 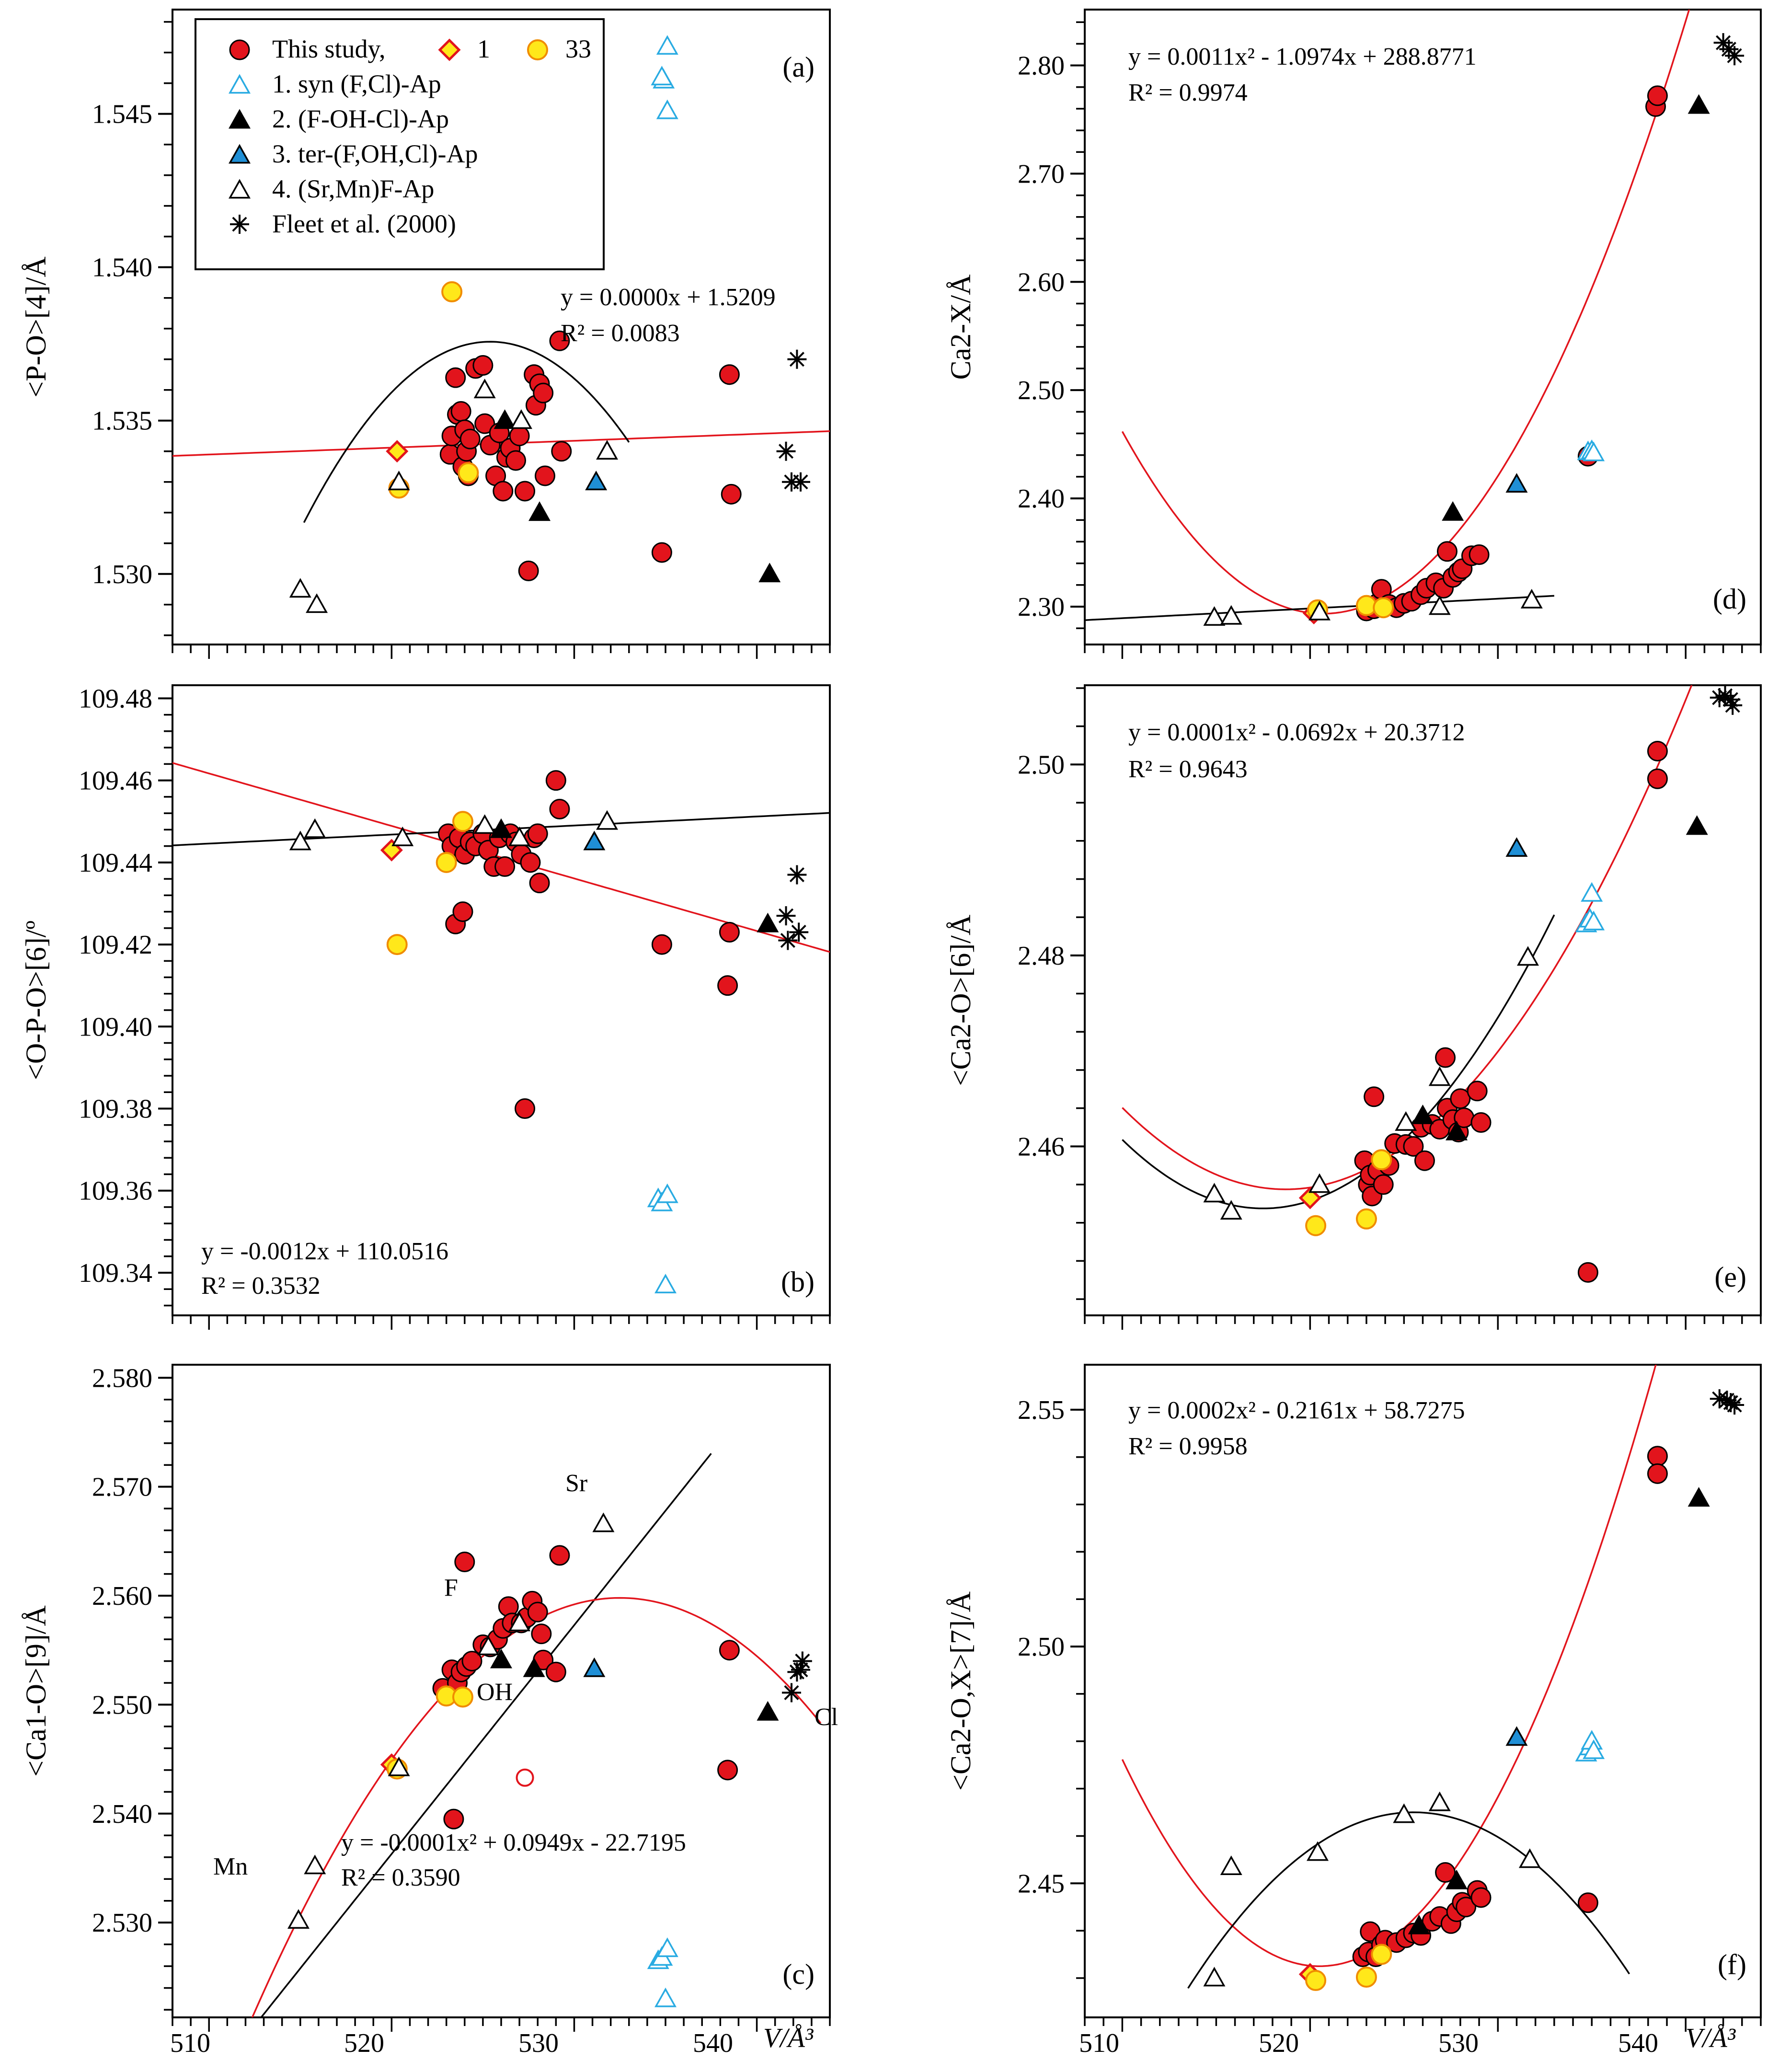 I want to click on panel-label: (c), so click(x=798, y=1974).